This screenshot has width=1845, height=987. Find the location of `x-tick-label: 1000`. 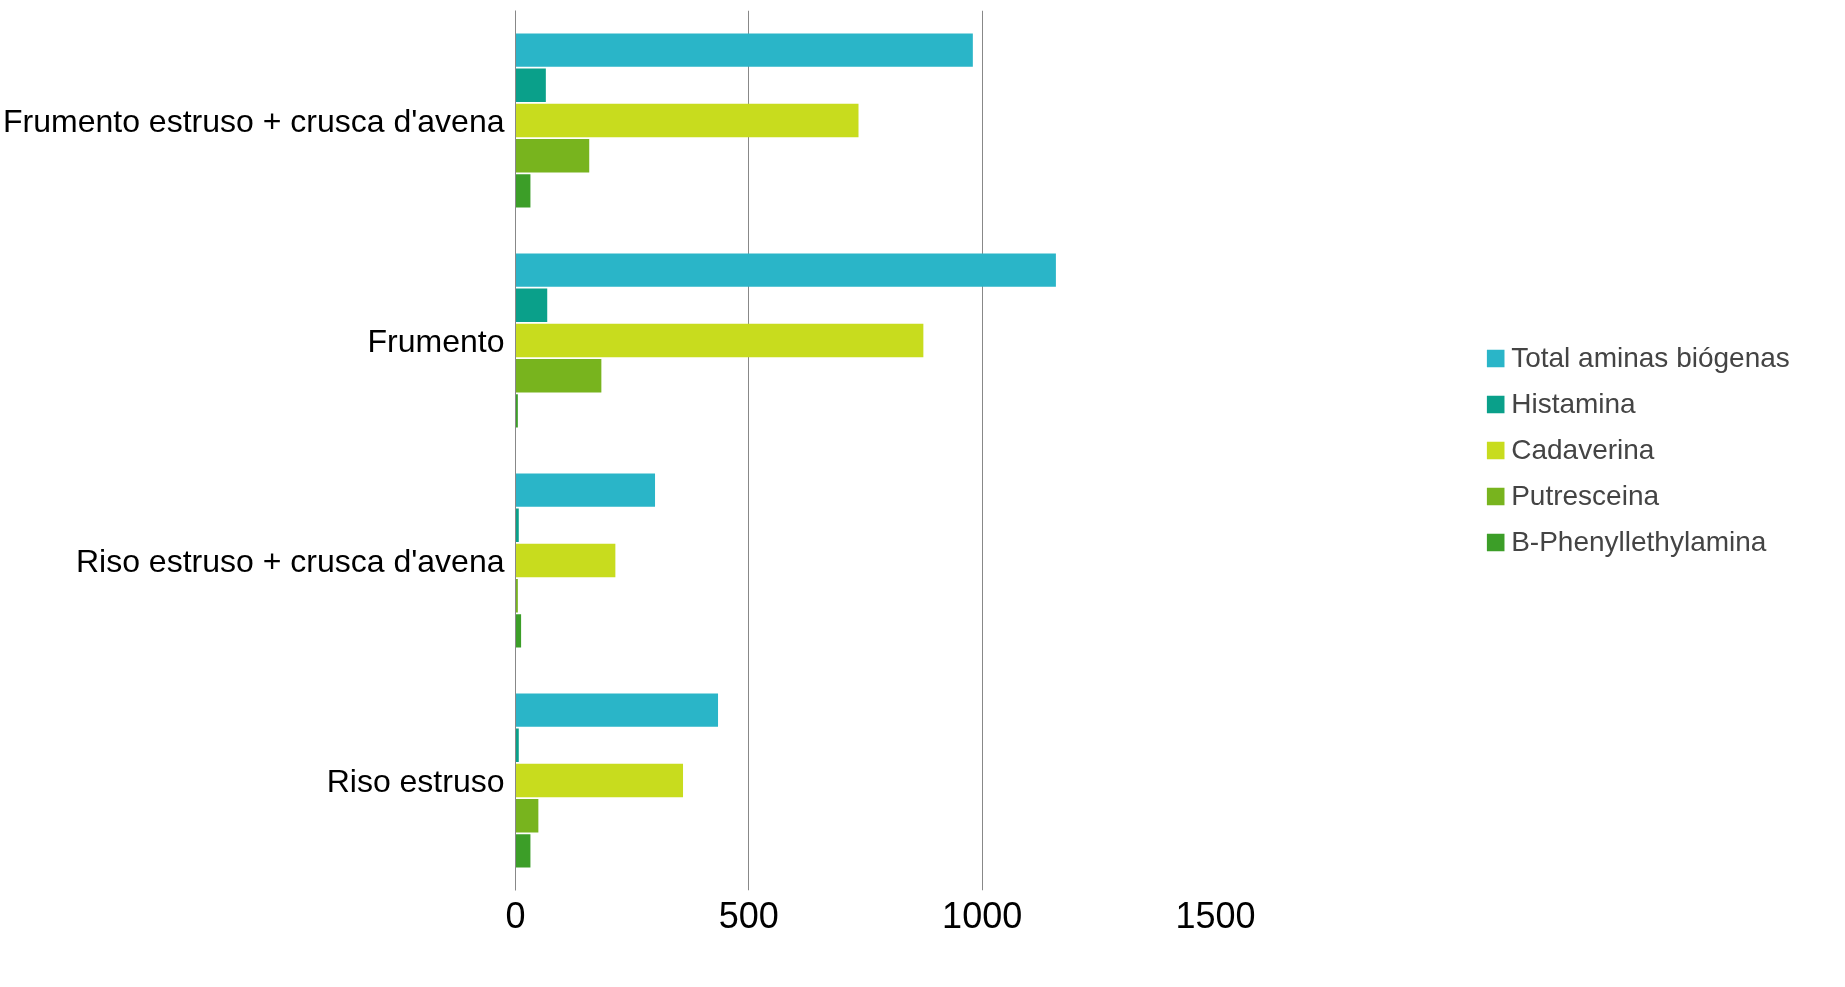

x-tick-label: 1000 is located at coordinates (982, 915).